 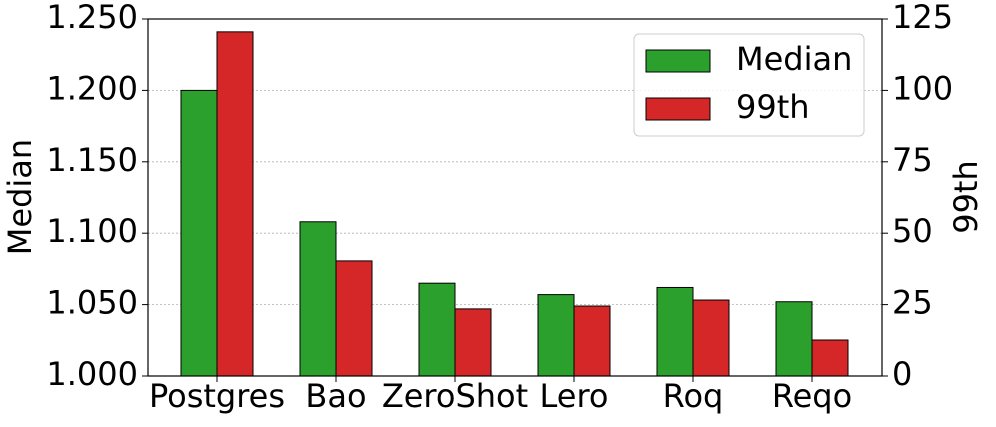 What do you see at coordinates (217, 396) in the screenshot?
I see `x-tick-label: Postgres` at bounding box center [217, 396].